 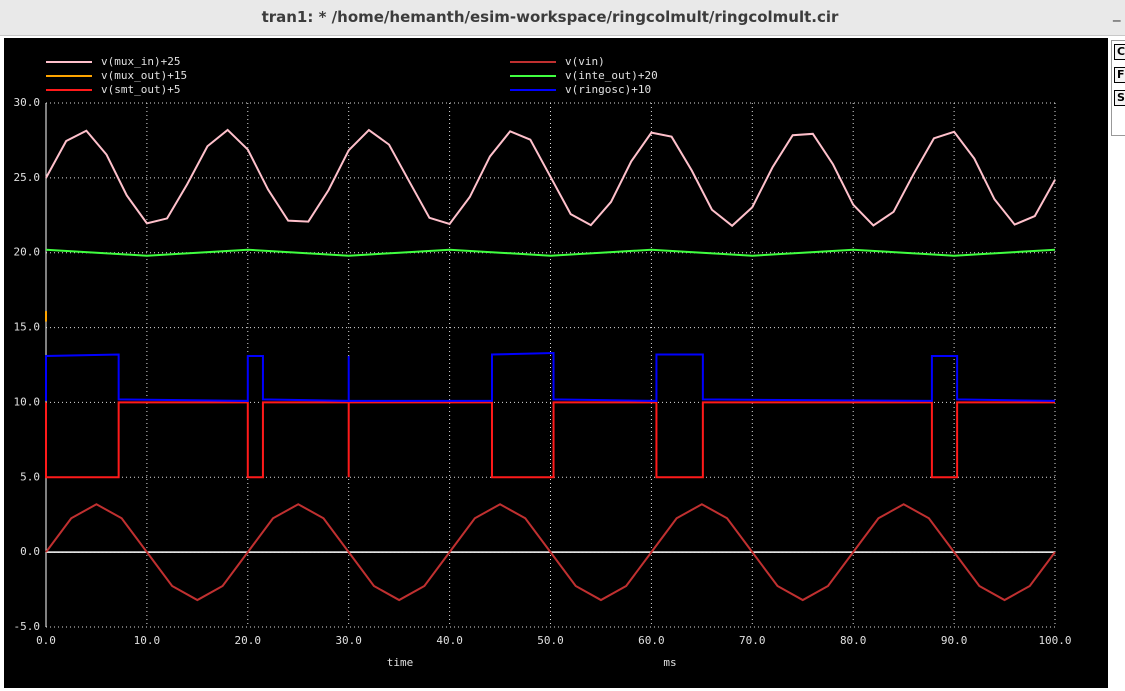 I want to click on side-panel, so click(x=1117, y=364).